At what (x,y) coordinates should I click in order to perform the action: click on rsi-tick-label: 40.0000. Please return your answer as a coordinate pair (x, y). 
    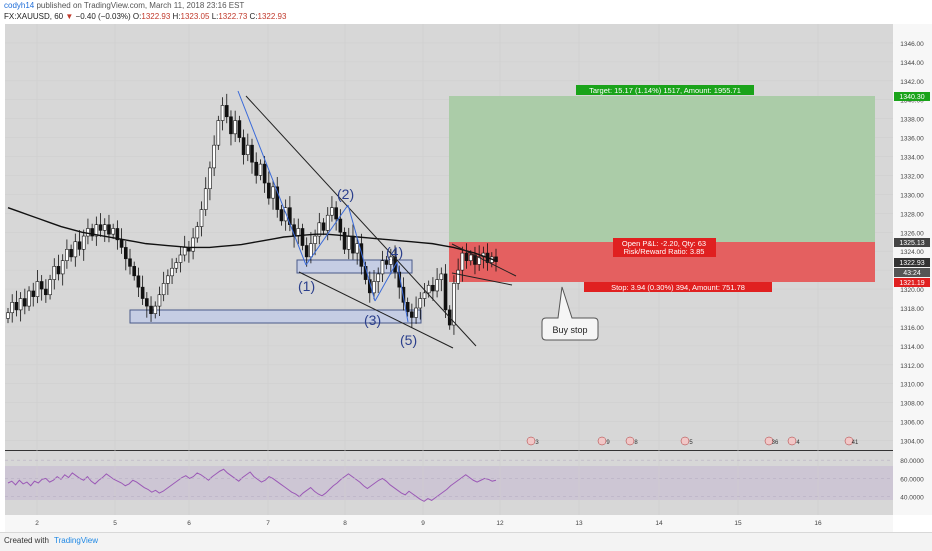
    Looking at the image, I should click on (912, 498).